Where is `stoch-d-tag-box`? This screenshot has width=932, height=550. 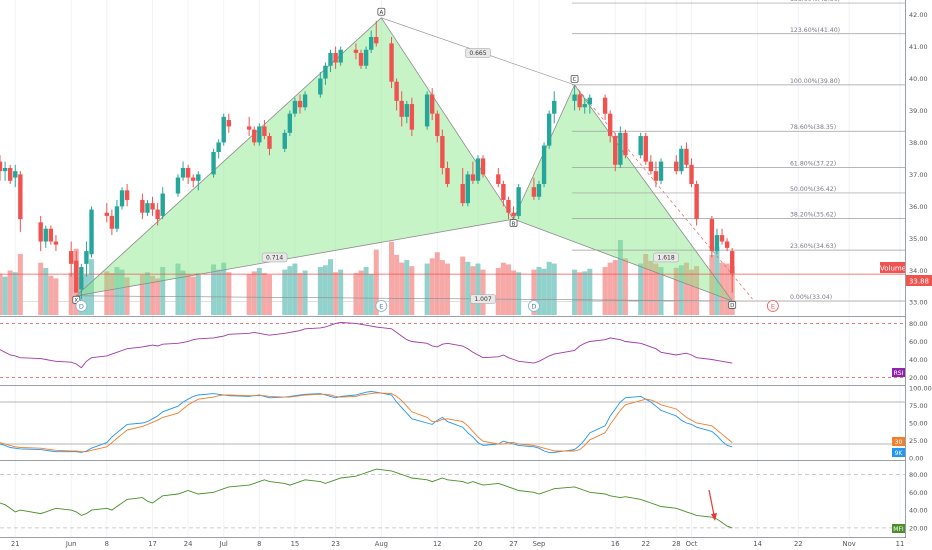 stoch-d-tag-box is located at coordinates (898, 441).